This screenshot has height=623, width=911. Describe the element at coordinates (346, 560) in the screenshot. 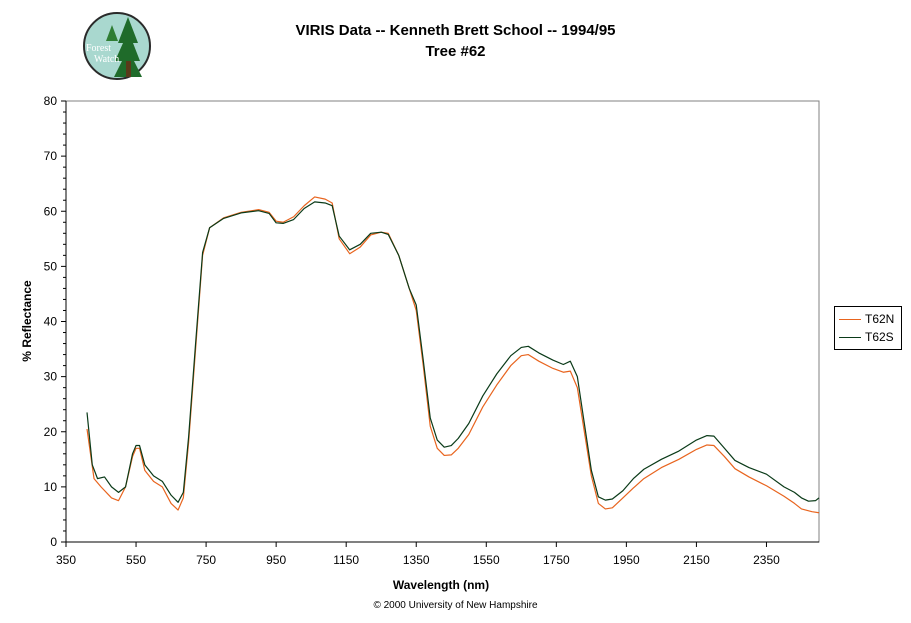

I see `x-tick-label: 1150` at that location.